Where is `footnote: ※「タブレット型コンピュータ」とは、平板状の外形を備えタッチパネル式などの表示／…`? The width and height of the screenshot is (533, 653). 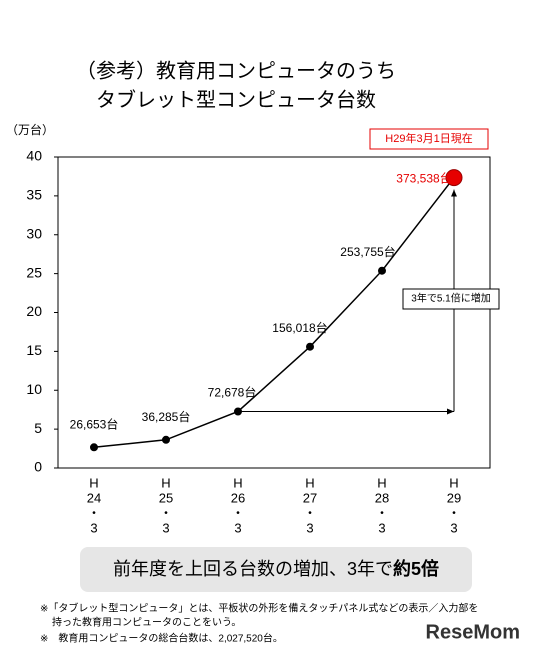
footnote: ※「タブレット型コンピュータ」とは、平板状の外形を備えタッチパネル式などの表示／… is located at coordinates (259, 608).